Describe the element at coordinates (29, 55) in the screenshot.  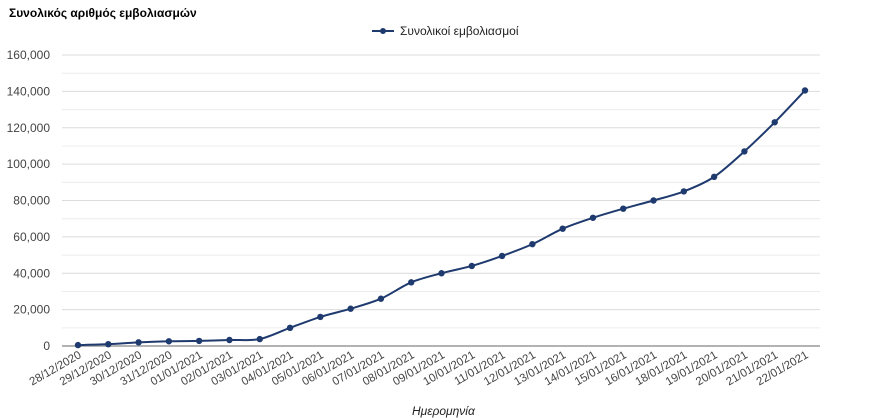
I see `y-tick-label: 160,000` at that location.